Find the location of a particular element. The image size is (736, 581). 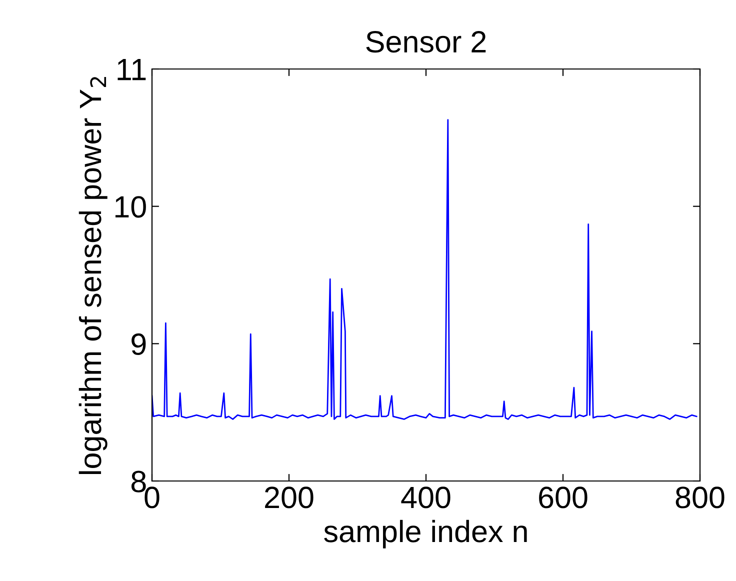

x-tick-label: 400 is located at coordinates (425, 497).